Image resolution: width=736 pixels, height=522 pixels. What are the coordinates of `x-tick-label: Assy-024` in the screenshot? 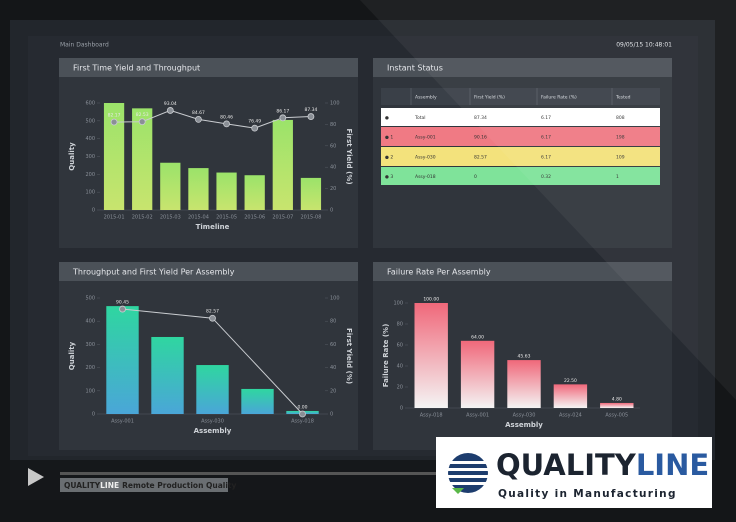 It's located at (570, 416).